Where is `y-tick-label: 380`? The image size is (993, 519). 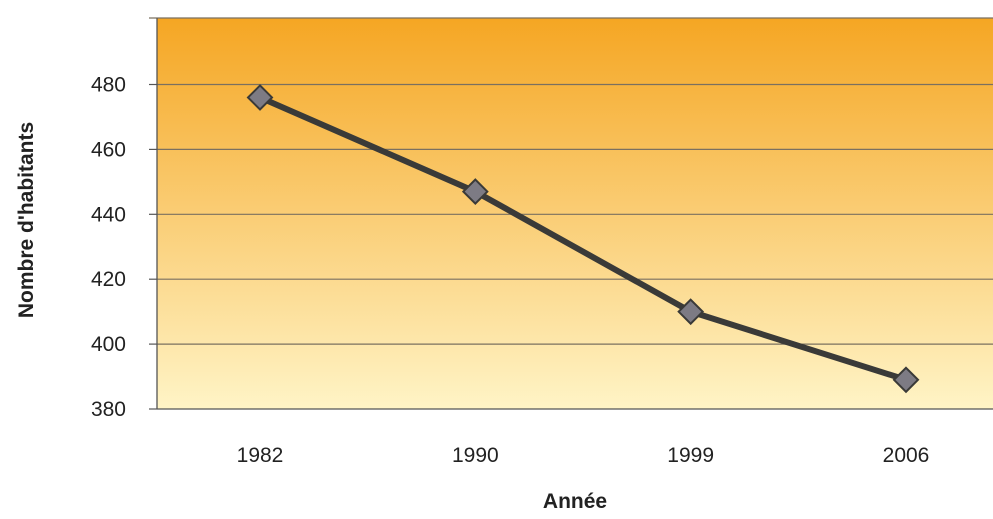 y-tick-label: 380 is located at coordinates (108, 409).